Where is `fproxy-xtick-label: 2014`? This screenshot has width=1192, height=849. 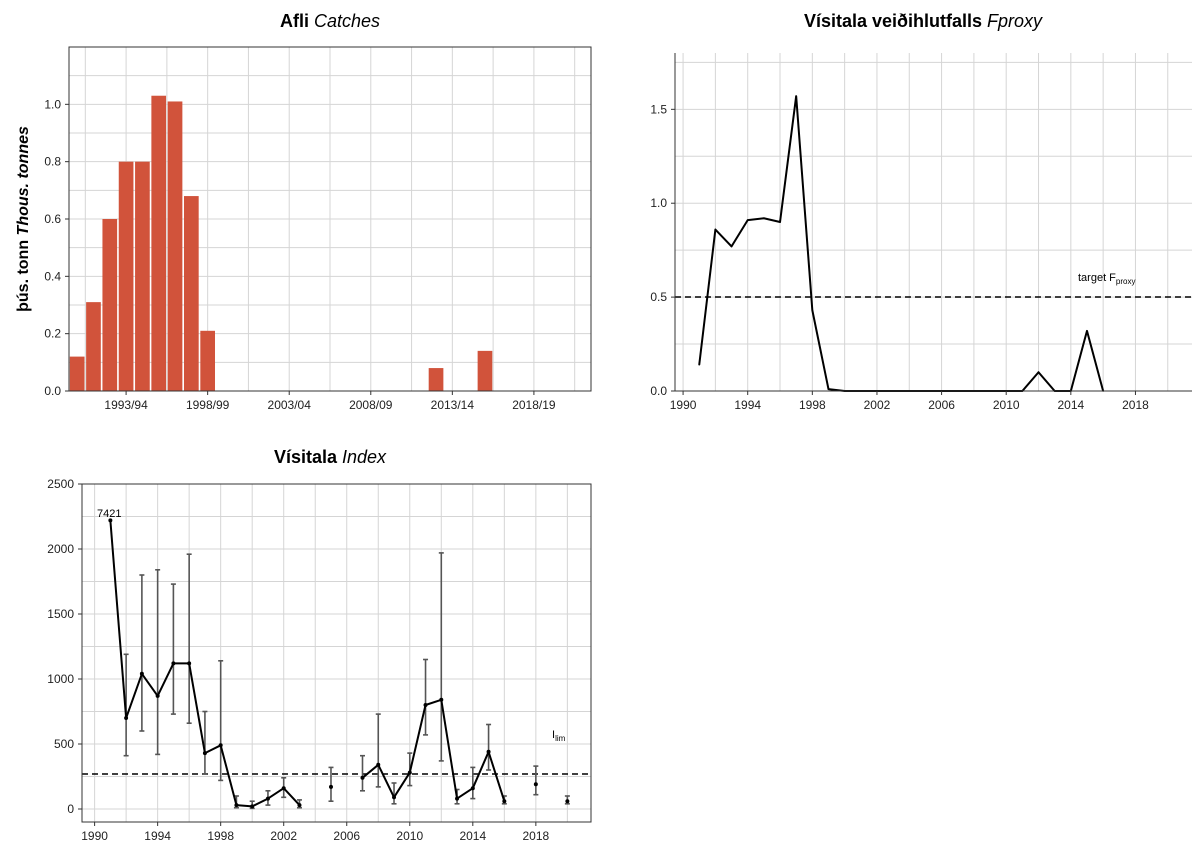
fproxy-xtick-label: 2014 is located at coordinates (1070, 405).